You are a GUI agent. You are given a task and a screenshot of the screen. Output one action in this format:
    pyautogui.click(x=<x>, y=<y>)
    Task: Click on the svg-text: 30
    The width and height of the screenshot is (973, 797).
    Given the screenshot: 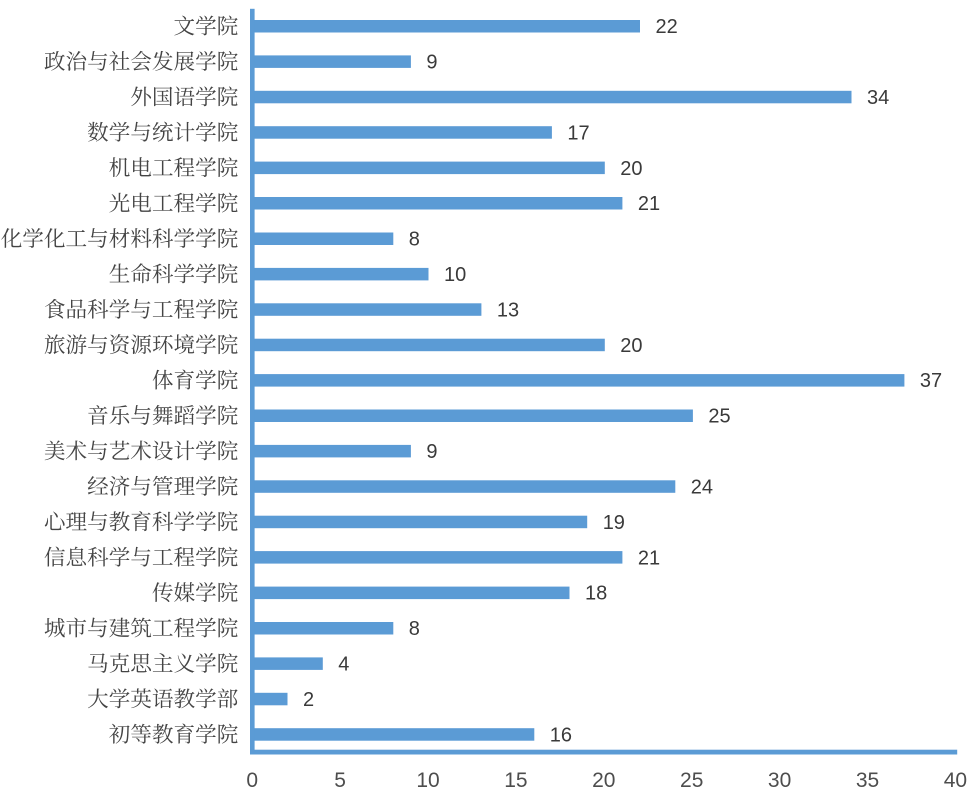 What is the action you would take?
    pyautogui.click(x=779, y=780)
    